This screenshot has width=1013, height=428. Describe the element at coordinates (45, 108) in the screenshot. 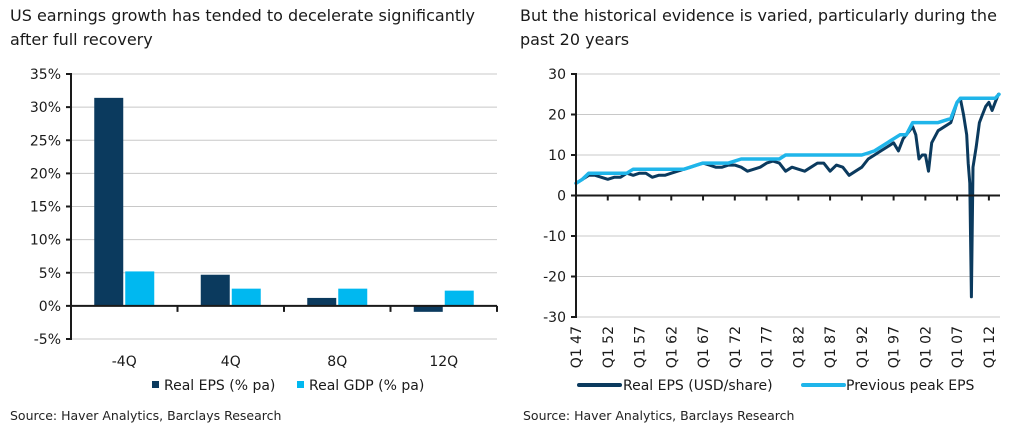

I see `y-tick-label: 30%` at that location.